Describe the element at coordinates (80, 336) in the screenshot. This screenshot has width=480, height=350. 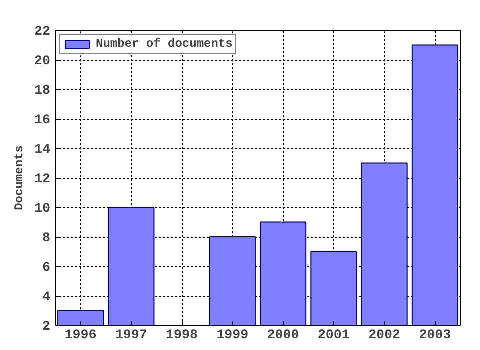
I see `x-tick-label: 1996` at that location.